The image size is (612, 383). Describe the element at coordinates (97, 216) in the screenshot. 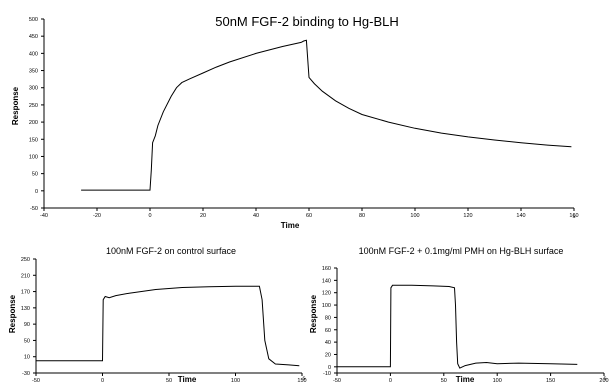

I see `x-tick-label: -20` at that location.